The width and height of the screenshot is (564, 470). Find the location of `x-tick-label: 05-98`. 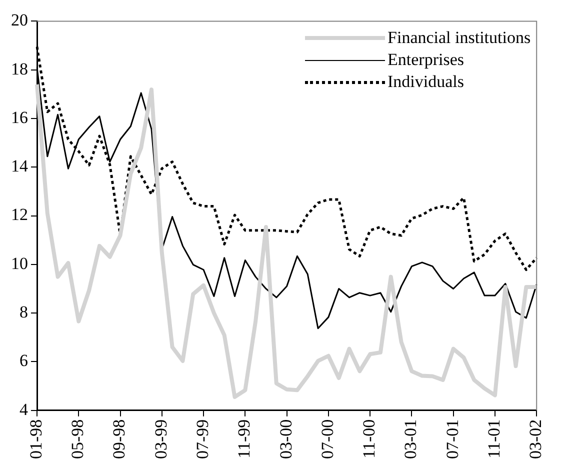

x-tick-label: 05-98 is located at coordinates (78, 439).